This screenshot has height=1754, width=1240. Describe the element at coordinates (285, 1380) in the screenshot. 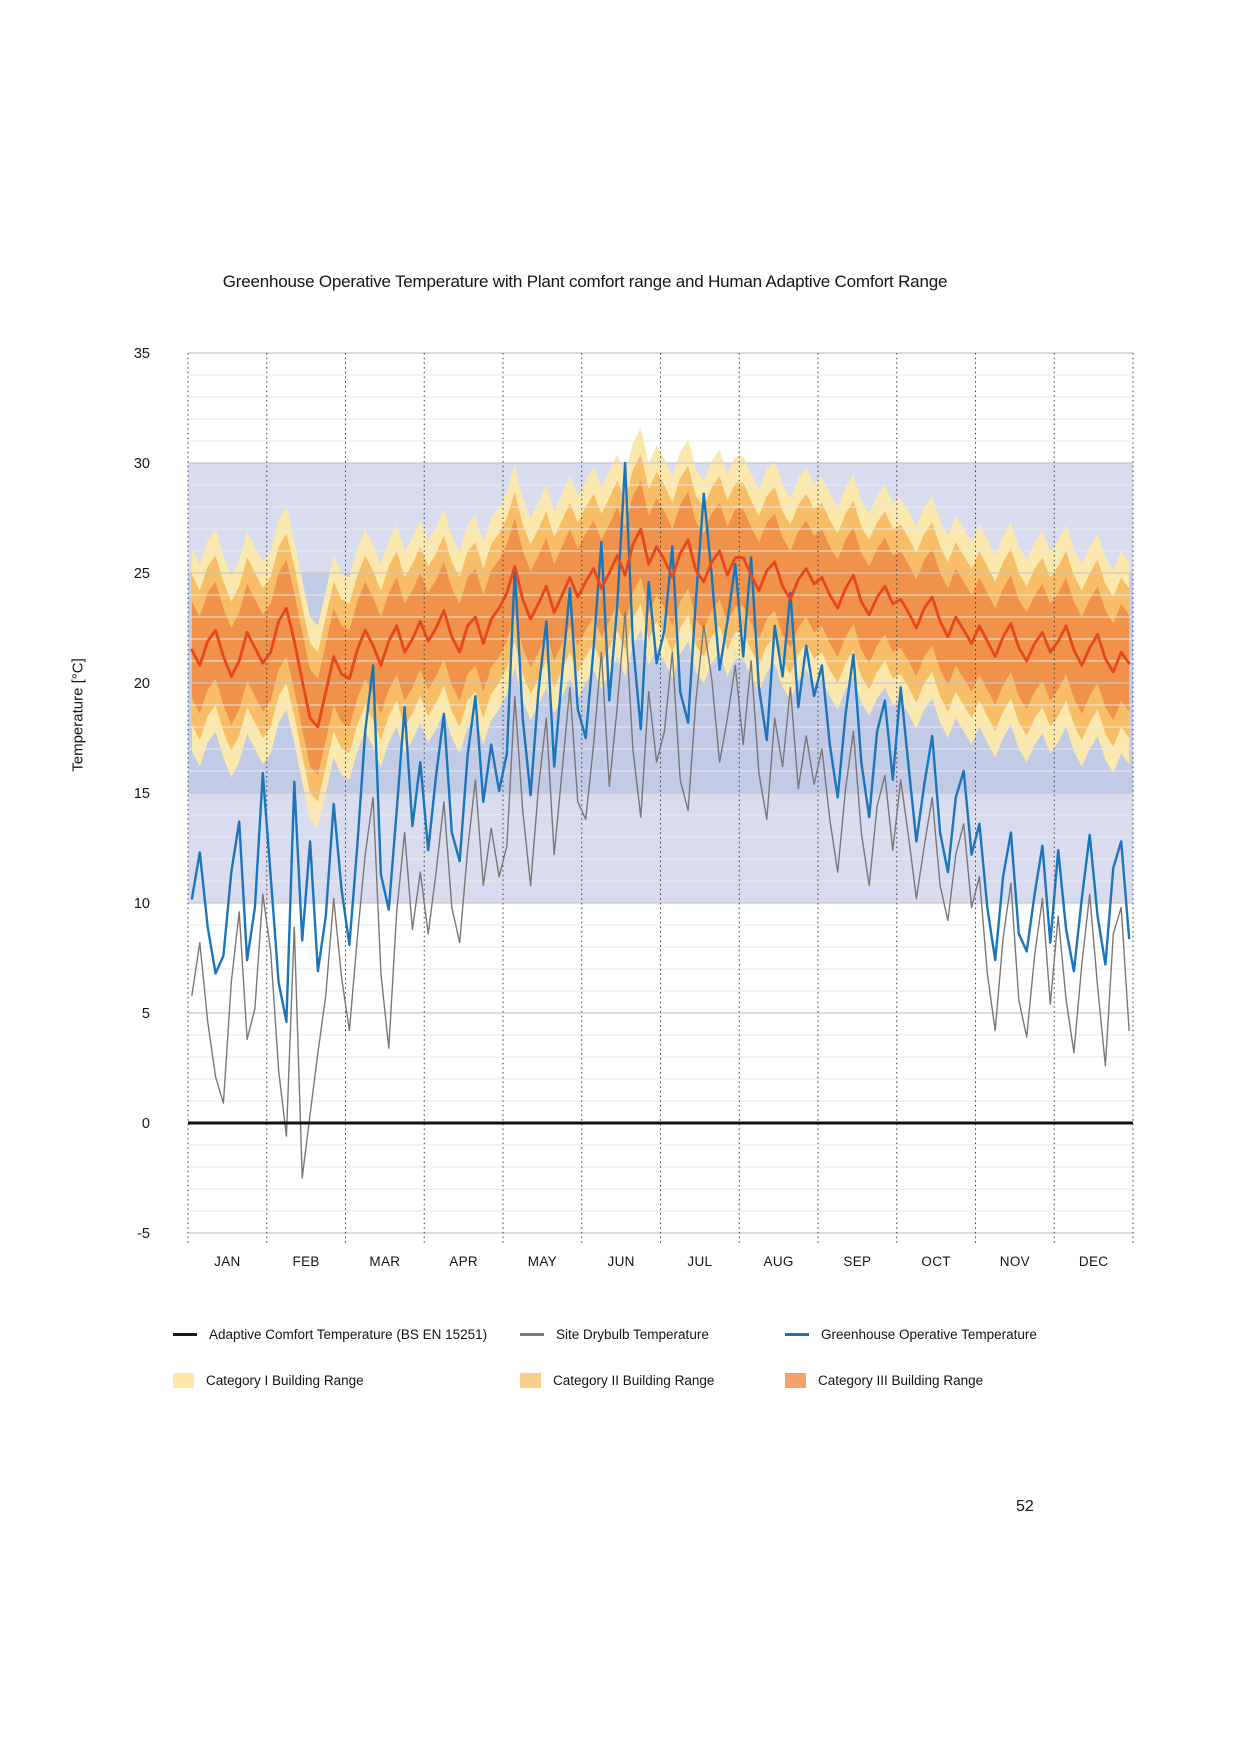

I see `category-1-legend-label: Category I Building Range` at that location.